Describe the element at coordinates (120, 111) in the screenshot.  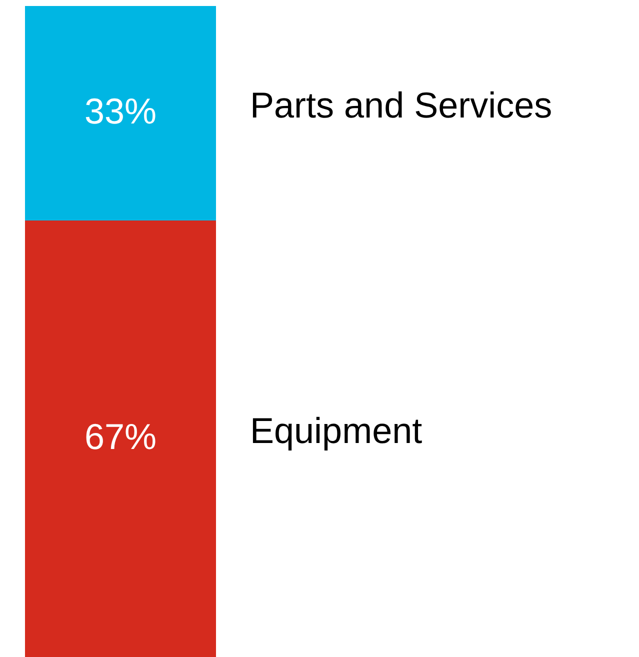
I see `data-label: 33%` at that location.